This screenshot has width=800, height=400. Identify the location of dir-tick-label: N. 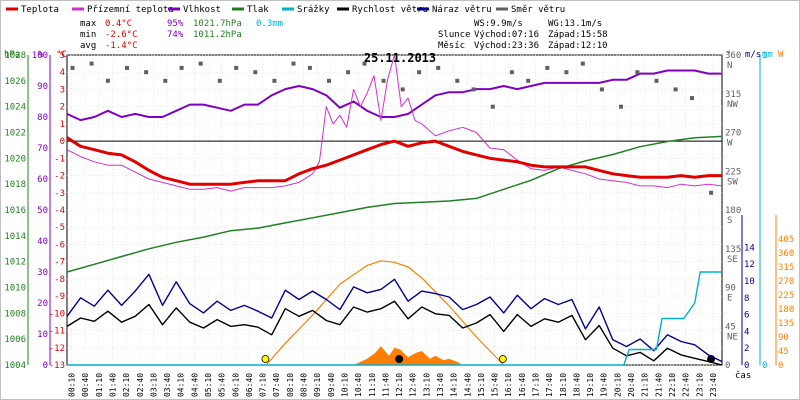
(729, 66).